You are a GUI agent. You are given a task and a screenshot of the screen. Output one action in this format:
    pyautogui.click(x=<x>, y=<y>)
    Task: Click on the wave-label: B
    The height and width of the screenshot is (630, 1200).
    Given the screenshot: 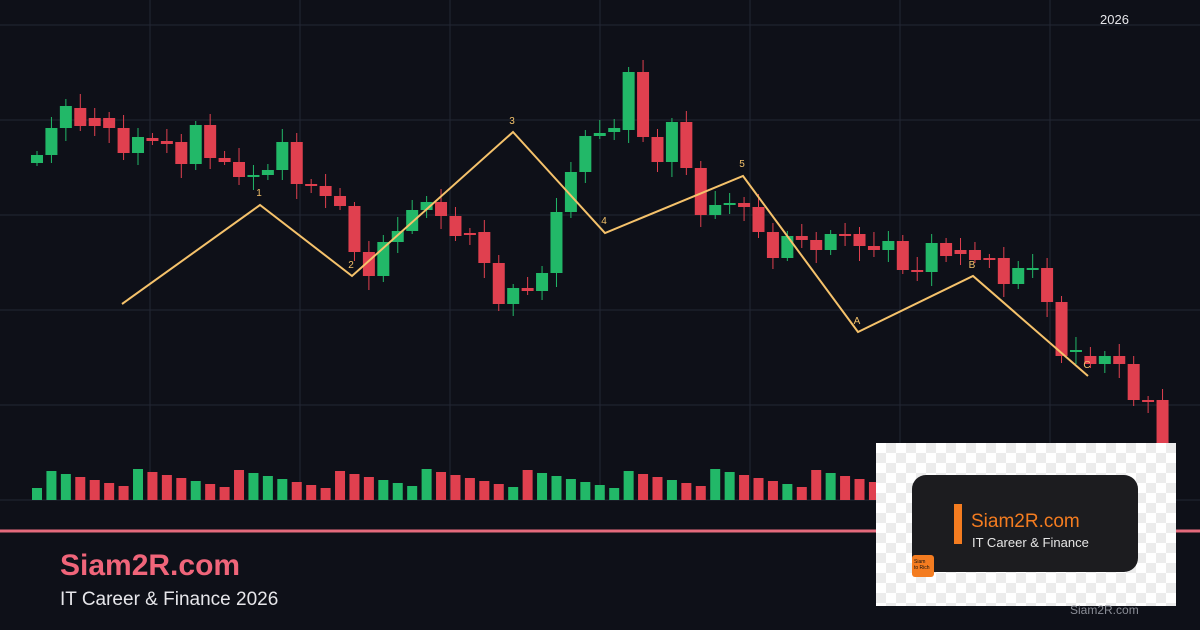 What is the action you would take?
    pyautogui.click(x=972, y=265)
    